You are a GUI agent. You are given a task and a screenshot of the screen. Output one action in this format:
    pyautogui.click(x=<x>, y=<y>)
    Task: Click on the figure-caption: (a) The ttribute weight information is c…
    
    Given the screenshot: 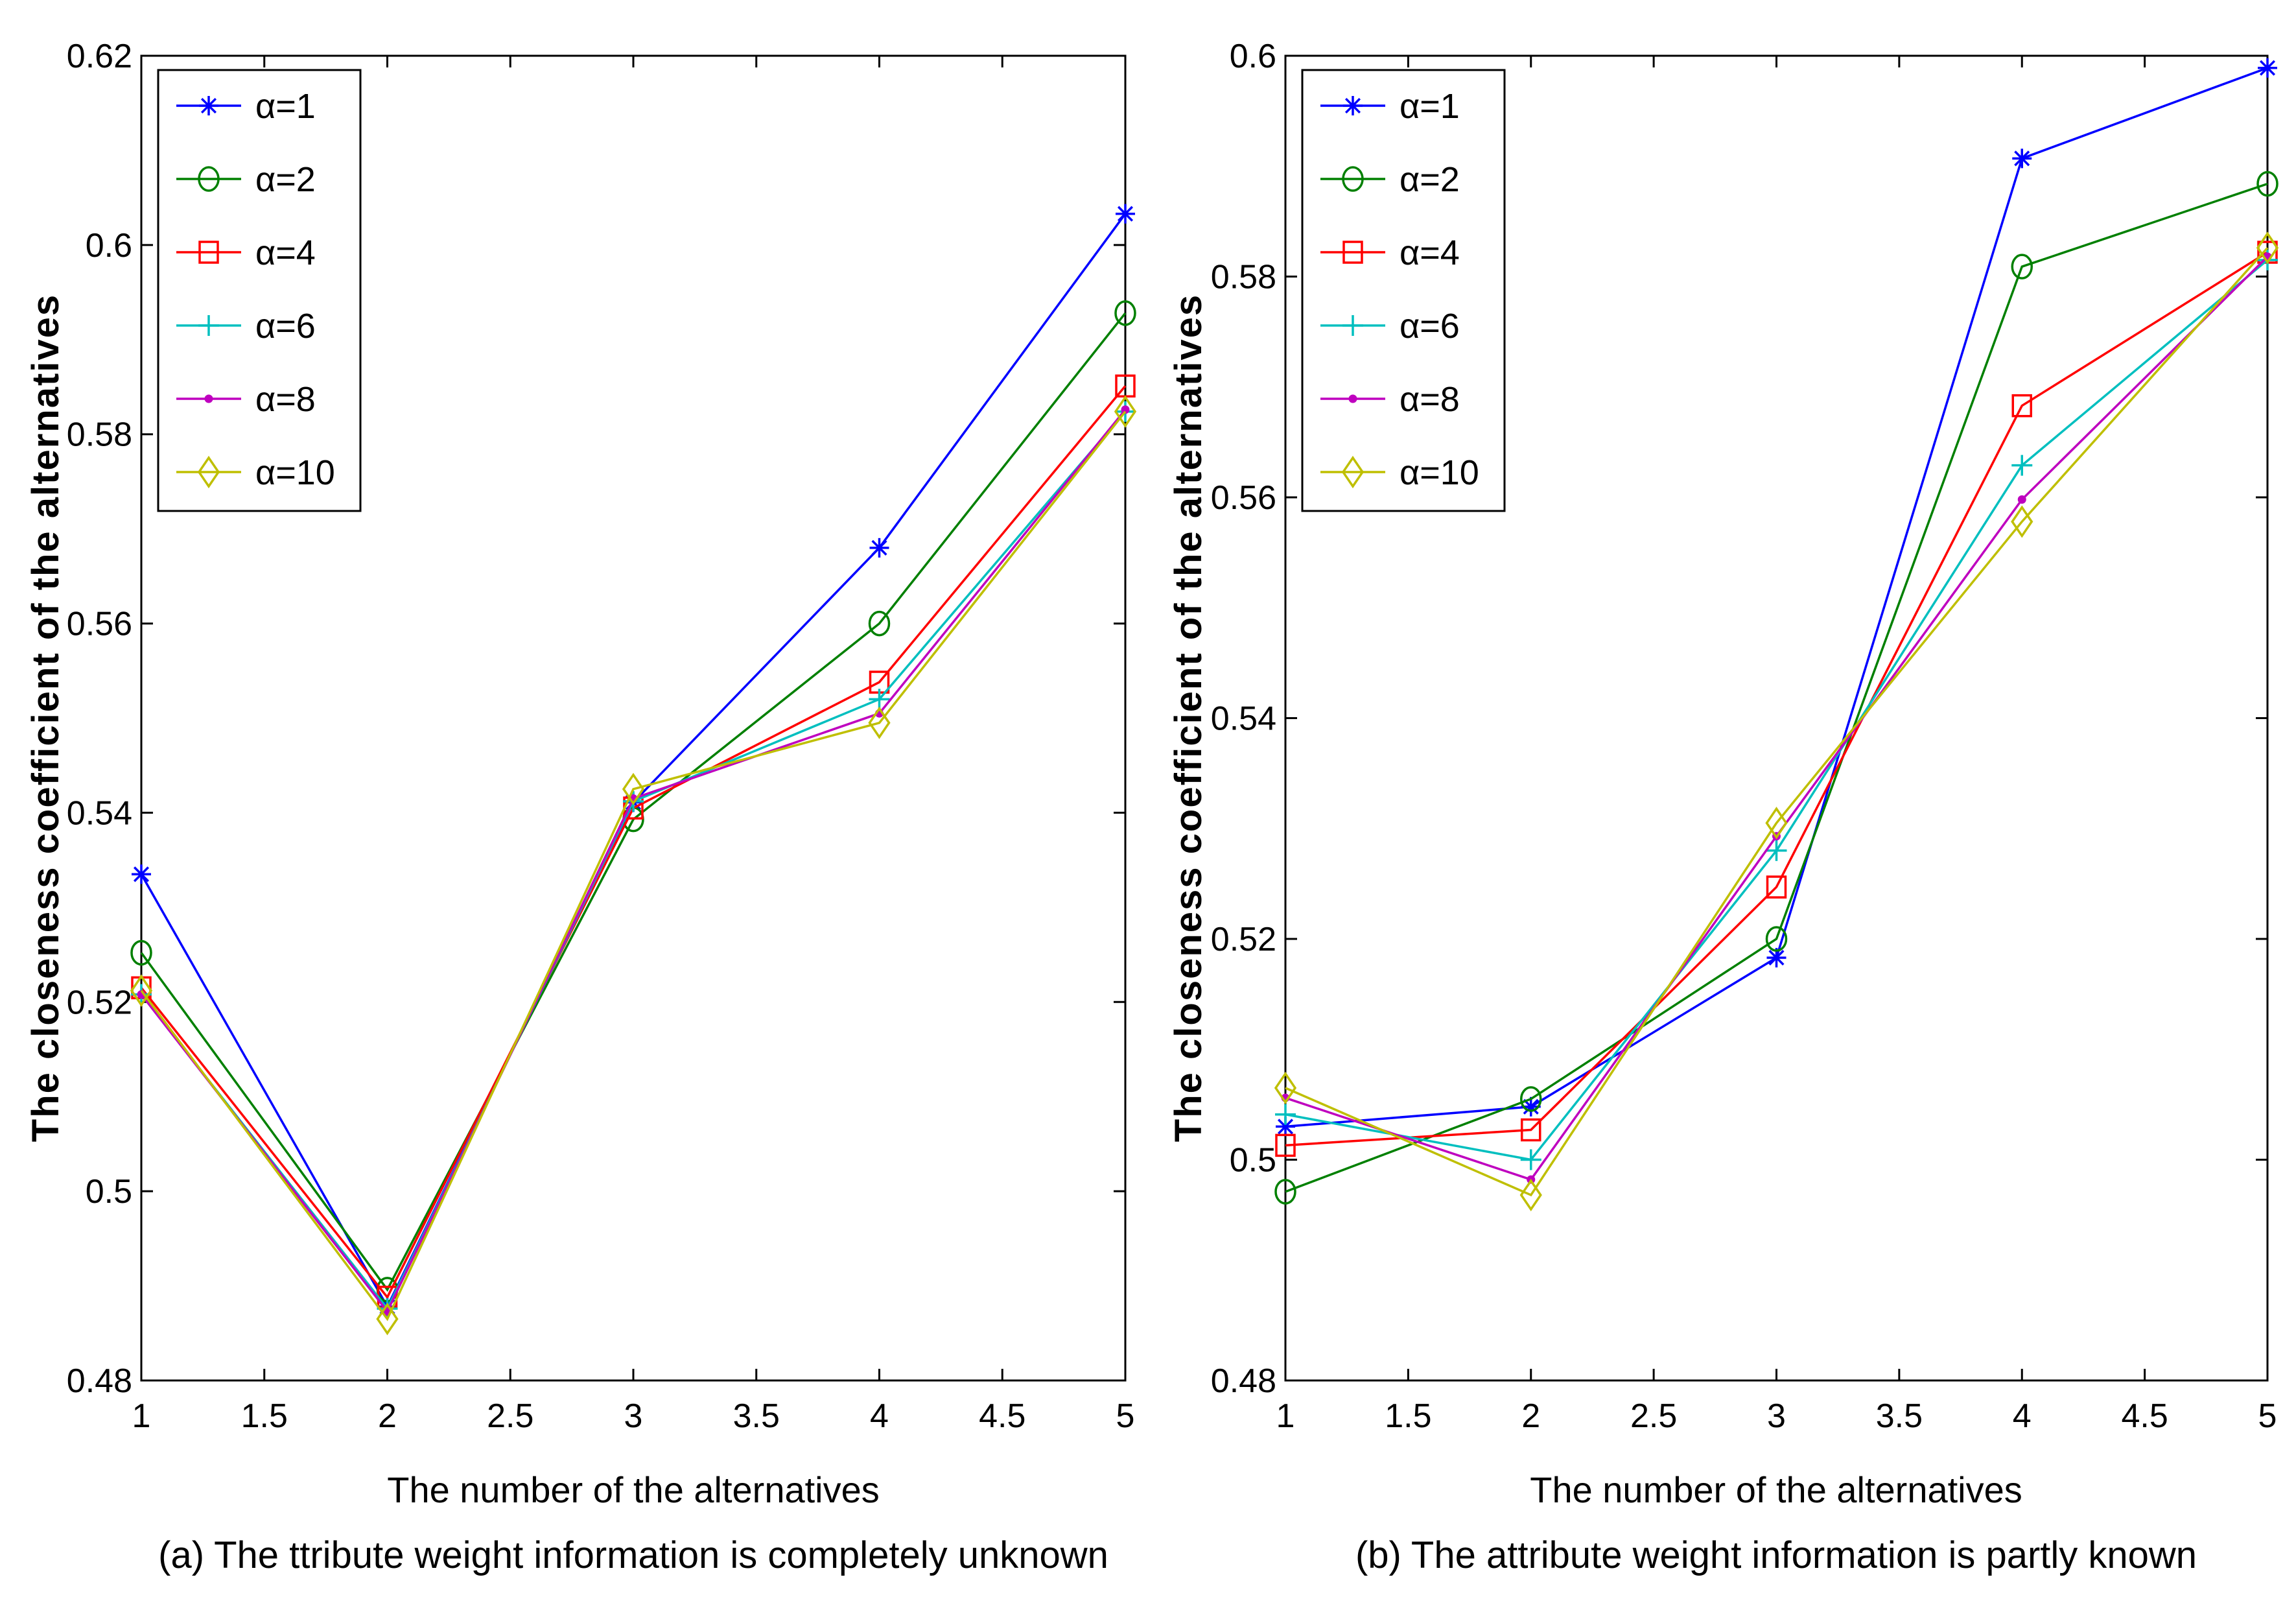 What is the action you would take?
    pyautogui.click(x=633, y=1555)
    